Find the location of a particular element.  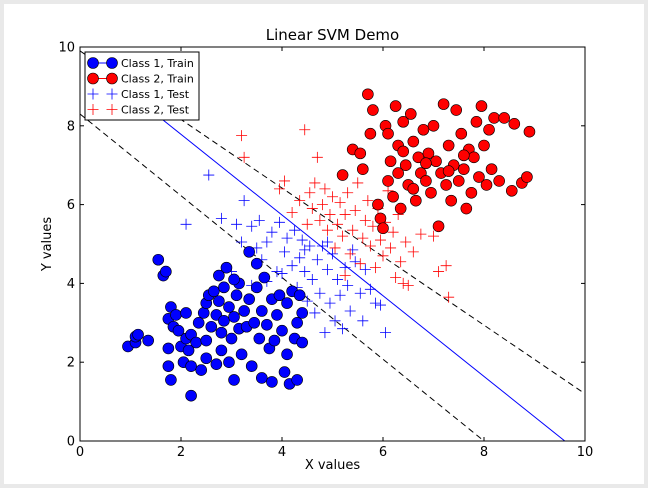

y-tick-label: 4 is located at coordinates (71, 284).